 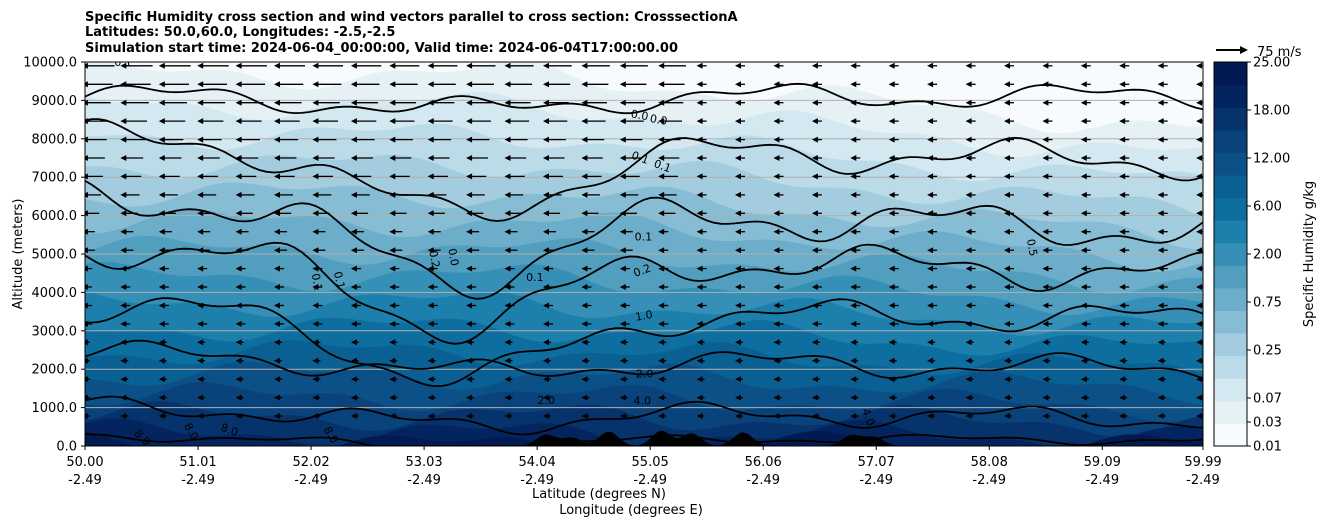 I want to click on colorbar-tick-label: 18.00, so click(x=1271, y=111).